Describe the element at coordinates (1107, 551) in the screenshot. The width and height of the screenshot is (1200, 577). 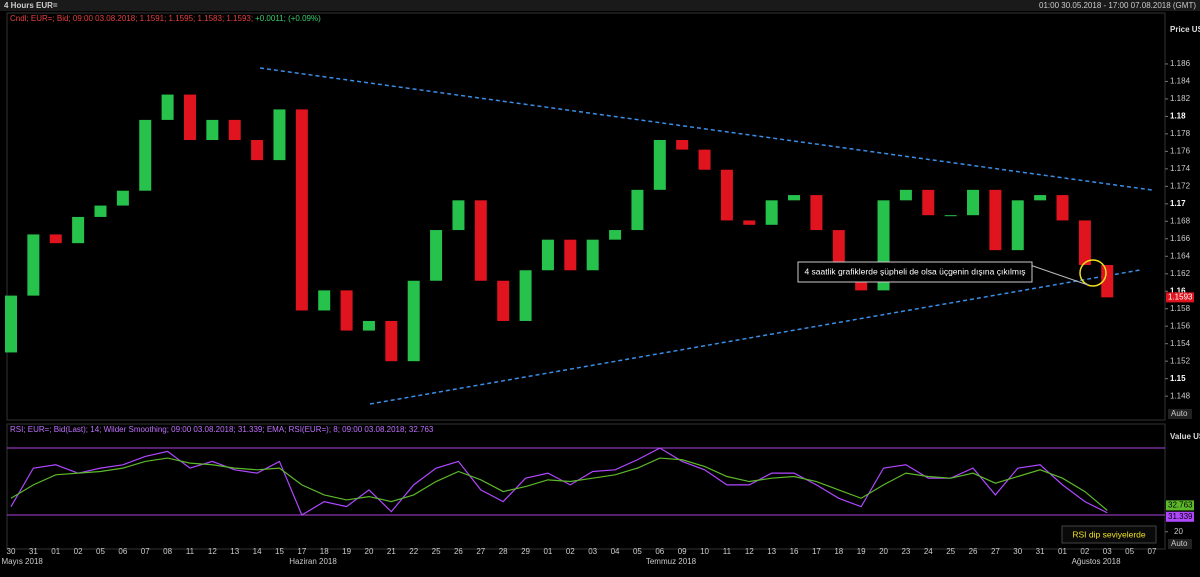
I see `x-tick-label: 03` at that location.